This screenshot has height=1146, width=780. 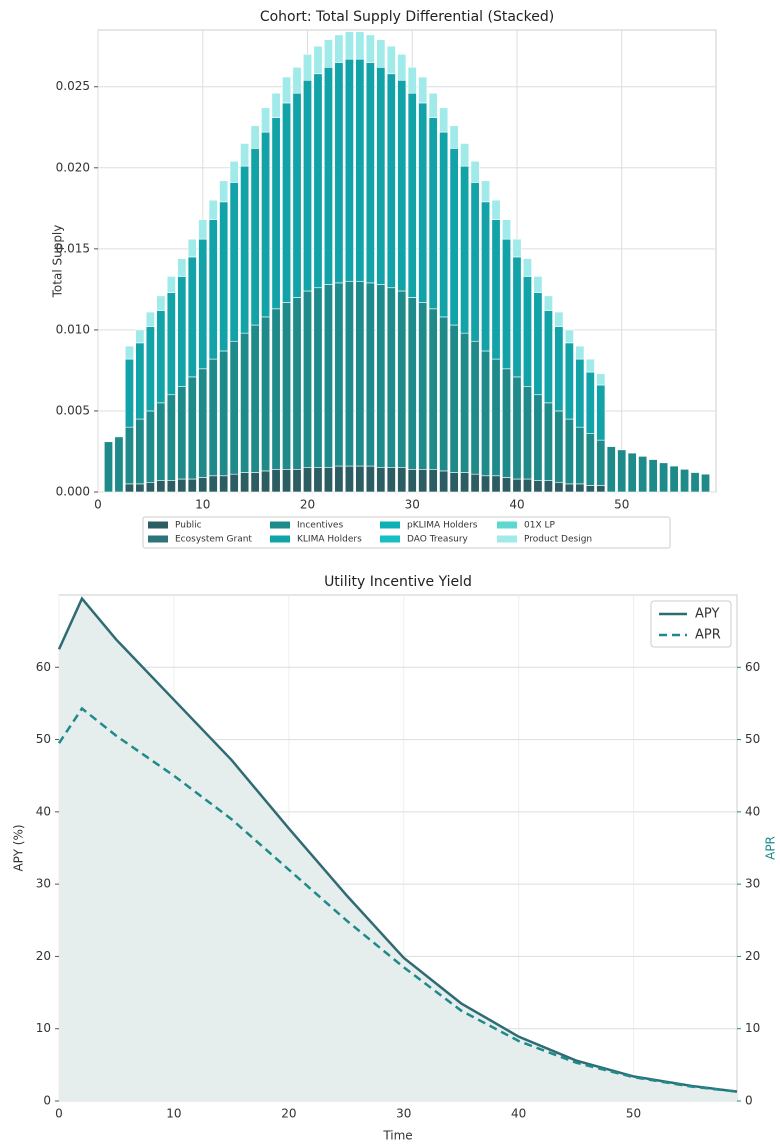 I want to click on legend-label: APR, so click(x=708, y=635).